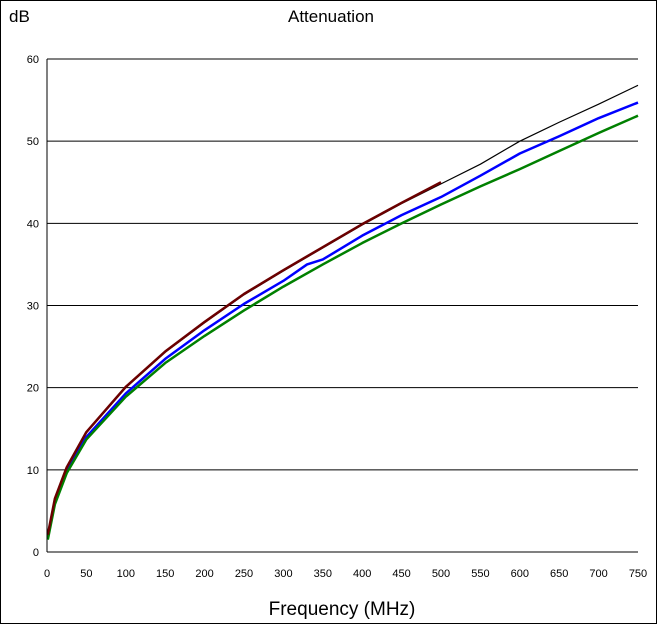 Image resolution: width=657 pixels, height=625 pixels. What do you see at coordinates (331, 16) in the screenshot?
I see `chart-title: Attenuation` at bounding box center [331, 16].